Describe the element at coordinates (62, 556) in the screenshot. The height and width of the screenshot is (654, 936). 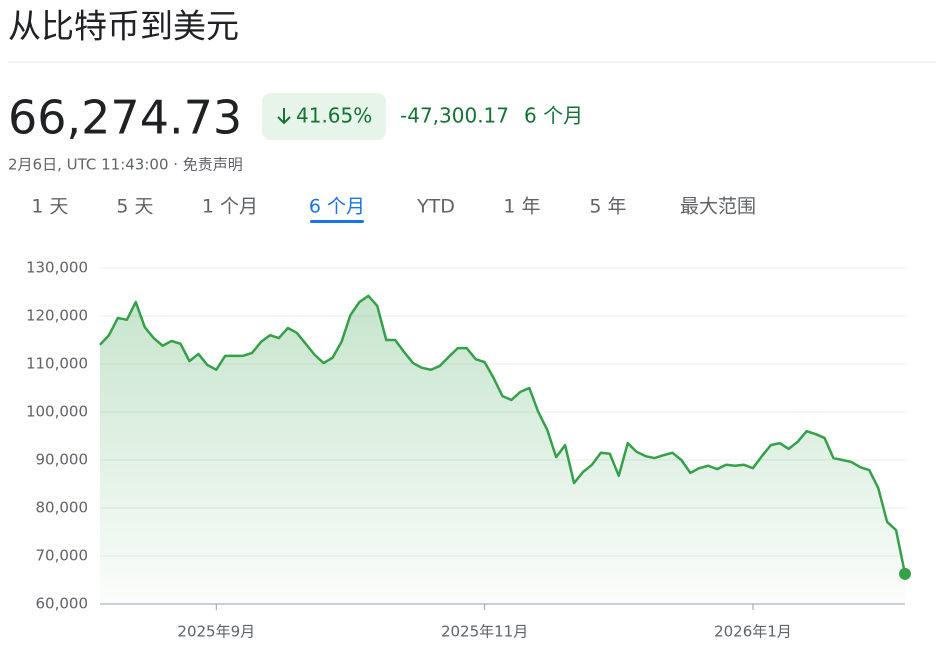
I see `y-tick-label: 70,000` at that location.